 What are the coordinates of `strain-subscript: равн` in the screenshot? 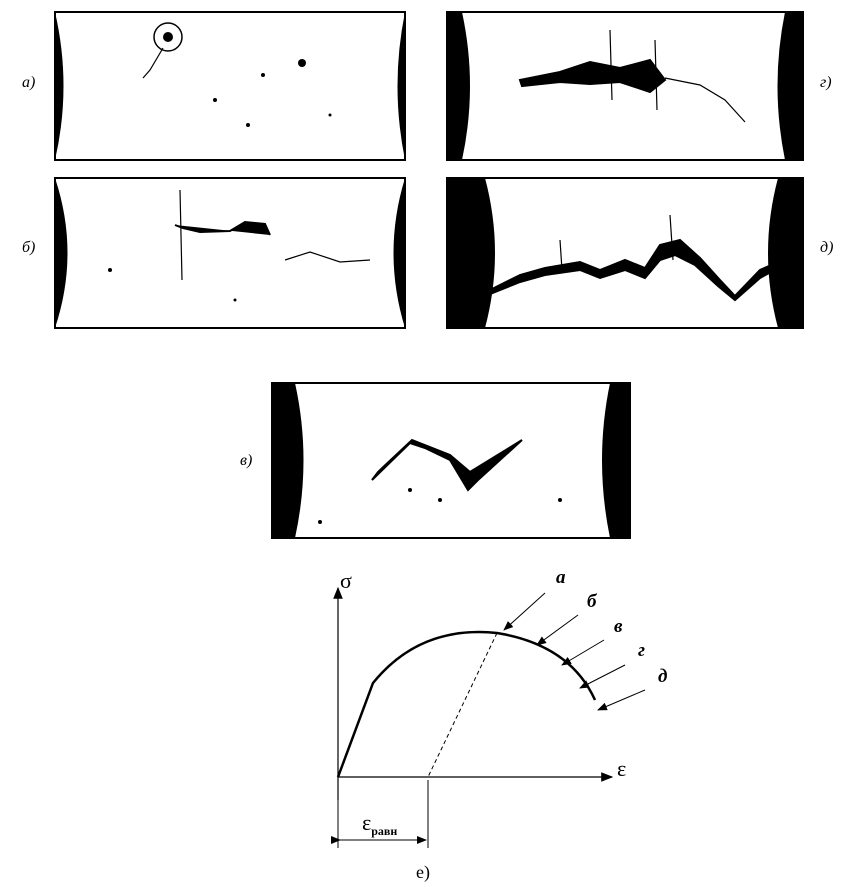 It's located at (384, 831).